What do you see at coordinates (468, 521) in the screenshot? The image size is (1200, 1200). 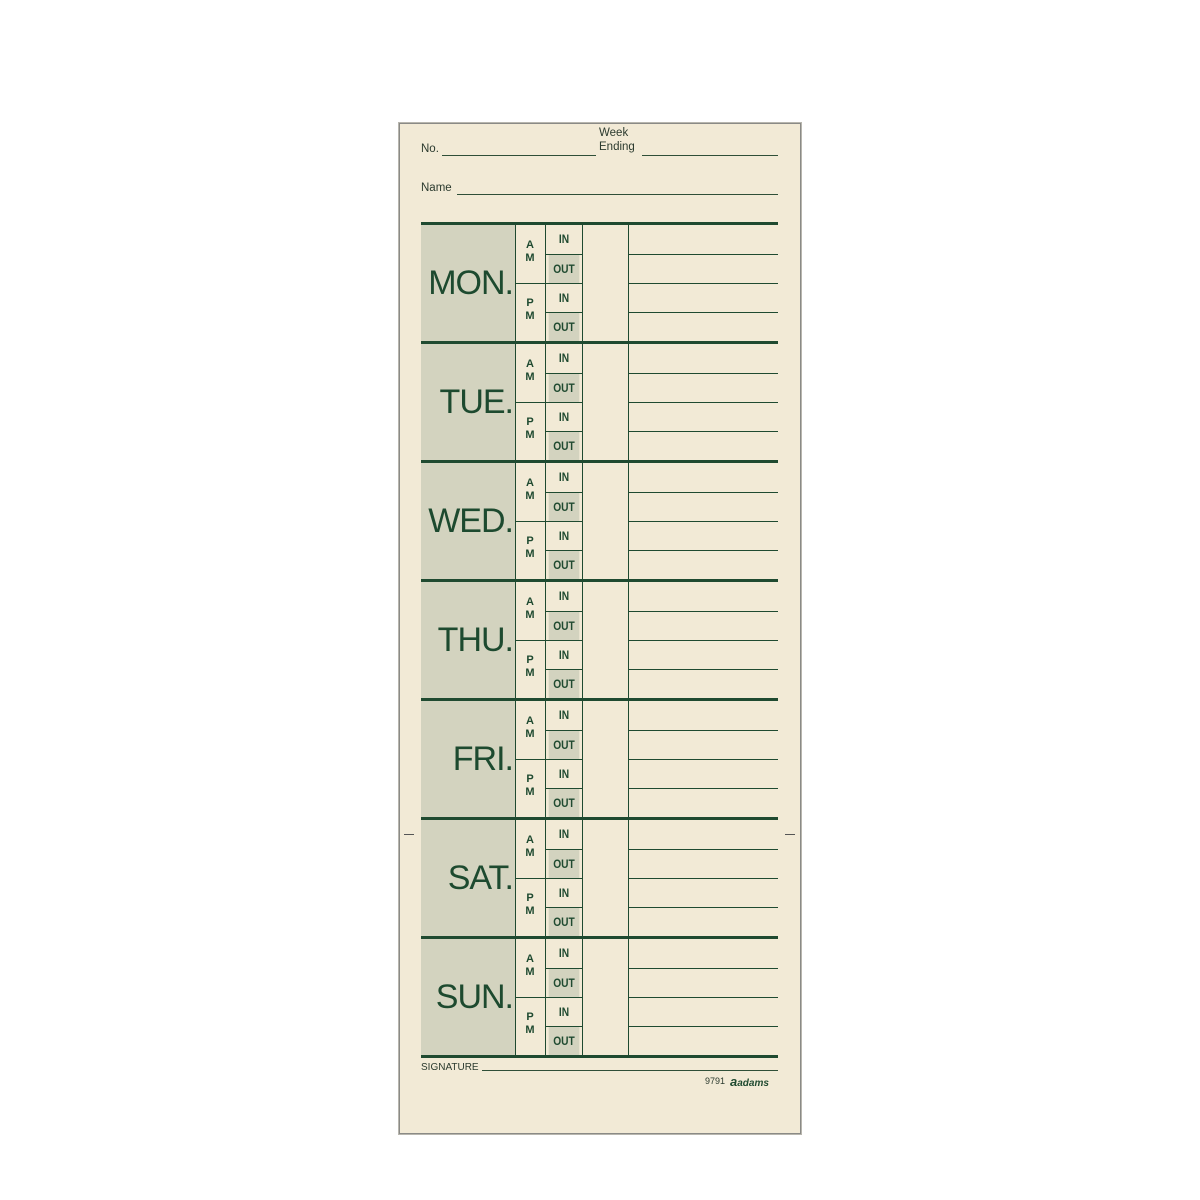 I see `day-name: WED.` at bounding box center [468, 521].